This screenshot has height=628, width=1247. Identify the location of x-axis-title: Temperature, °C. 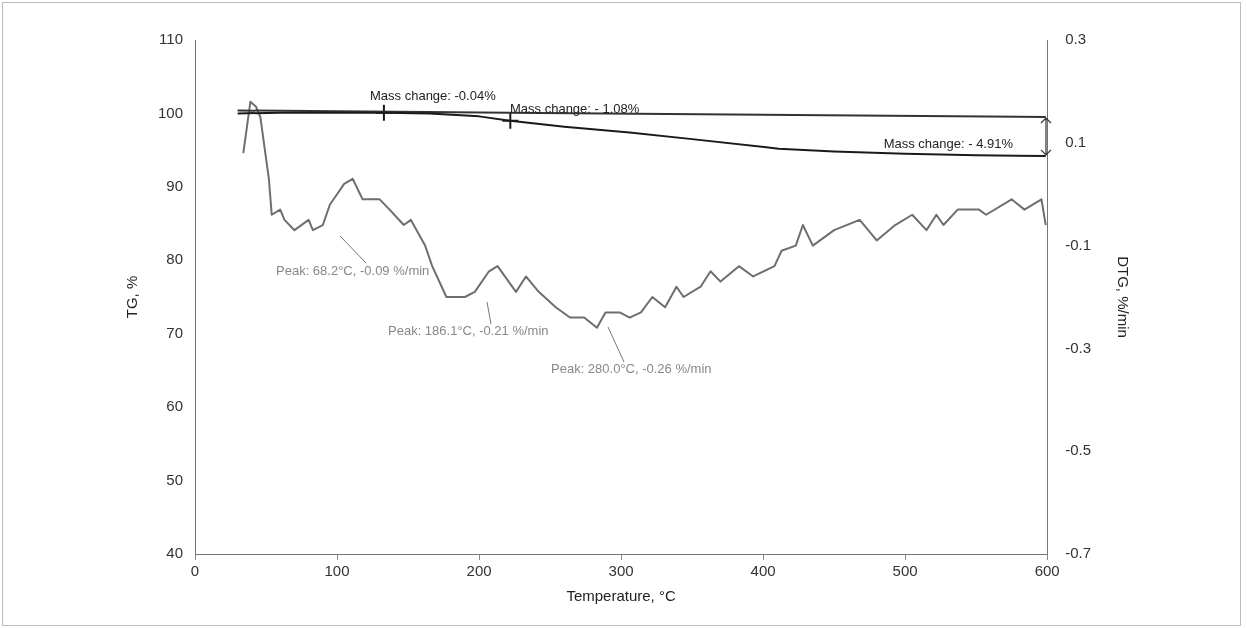
(621, 596).